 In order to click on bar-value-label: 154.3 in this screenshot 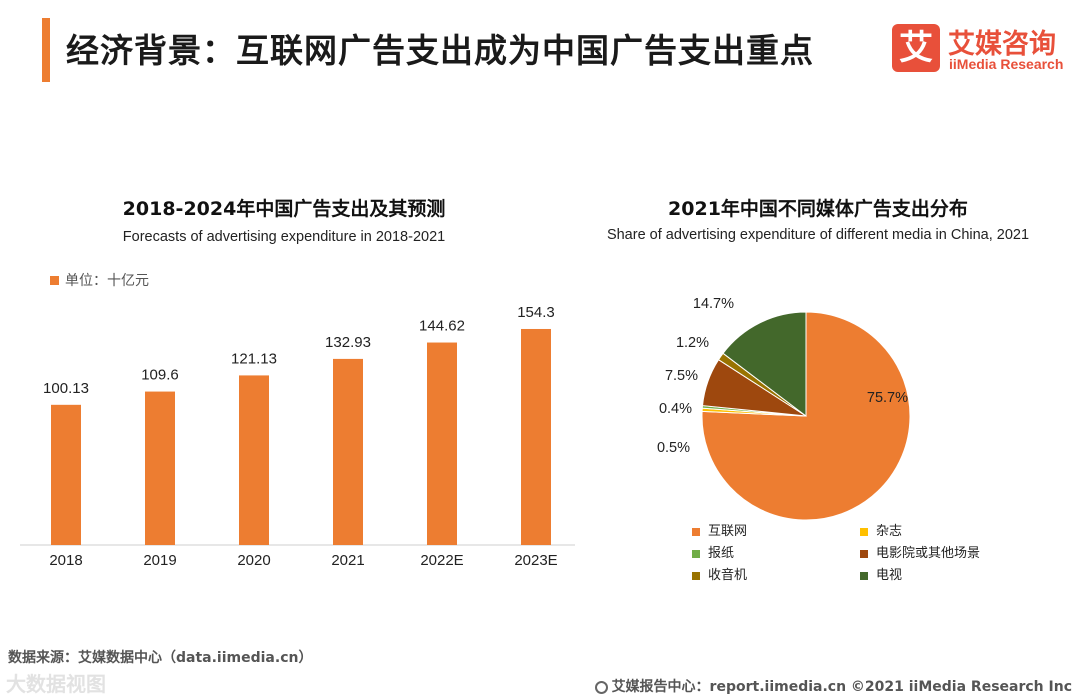, I will do `click(536, 312)`.